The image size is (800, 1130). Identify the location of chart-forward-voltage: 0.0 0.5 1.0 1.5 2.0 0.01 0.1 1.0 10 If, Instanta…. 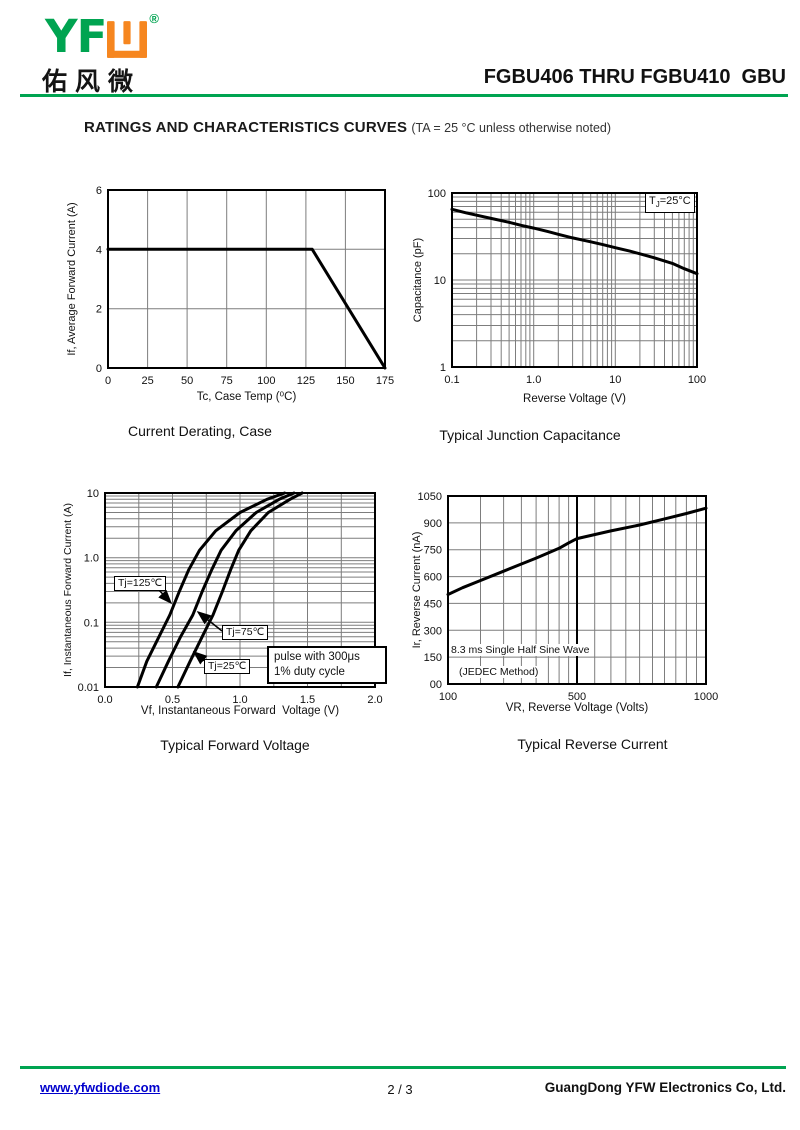
(235, 625).